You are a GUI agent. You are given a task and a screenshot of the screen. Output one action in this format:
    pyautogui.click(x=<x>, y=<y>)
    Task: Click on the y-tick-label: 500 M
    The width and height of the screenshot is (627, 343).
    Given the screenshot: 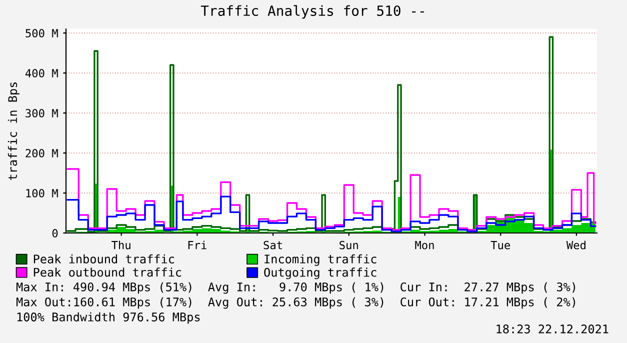 What is the action you would take?
    pyautogui.click(x=42, y=33)
    